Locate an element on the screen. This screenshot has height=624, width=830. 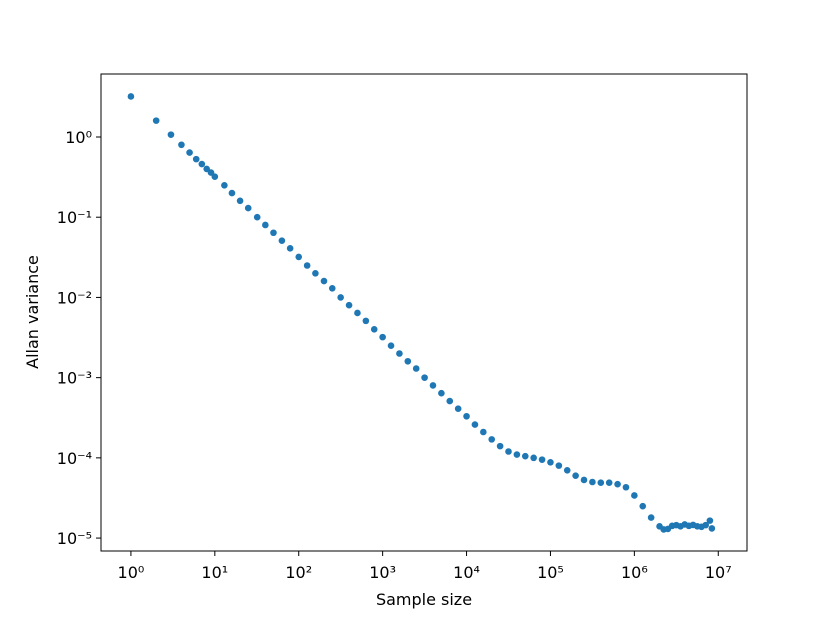
y-tick-label: 10⁻⁴ is located at coordinates (74, 458).